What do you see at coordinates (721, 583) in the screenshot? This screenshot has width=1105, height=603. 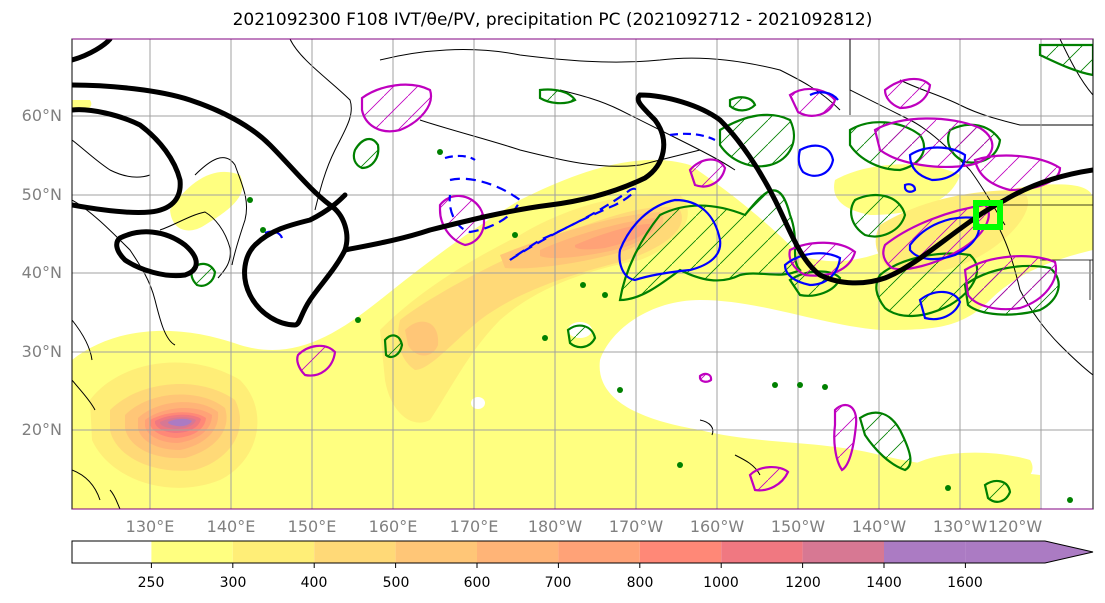 I see `colorbar-tick-1000: 1000` at bounding box center [721, 583].